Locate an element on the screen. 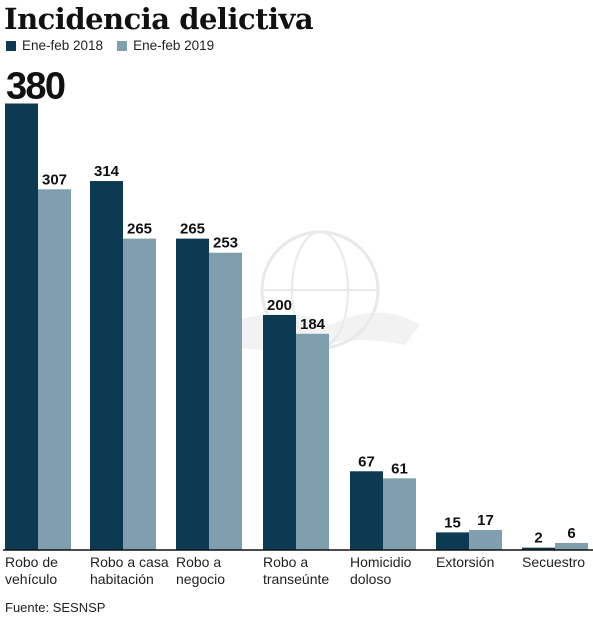 The height and width of the screenshot is (620, 593). category-label-0: Robo de vehículo is located at coordinates (31, 570).